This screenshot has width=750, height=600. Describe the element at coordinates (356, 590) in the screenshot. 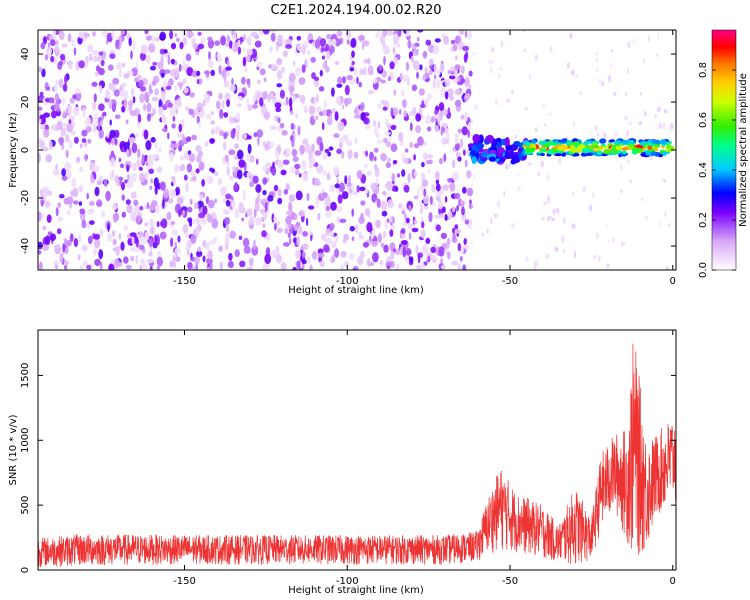

I see `snr-x-label: Height of straight line (km)` at that location.